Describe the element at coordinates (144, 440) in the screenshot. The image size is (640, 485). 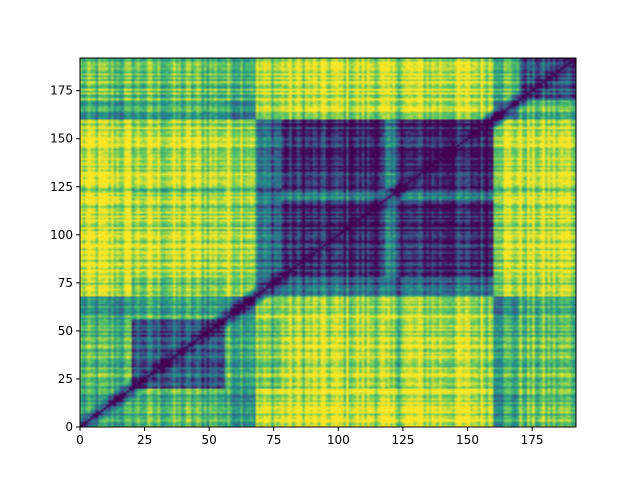
I see `x-tick-label: 25` at that location.